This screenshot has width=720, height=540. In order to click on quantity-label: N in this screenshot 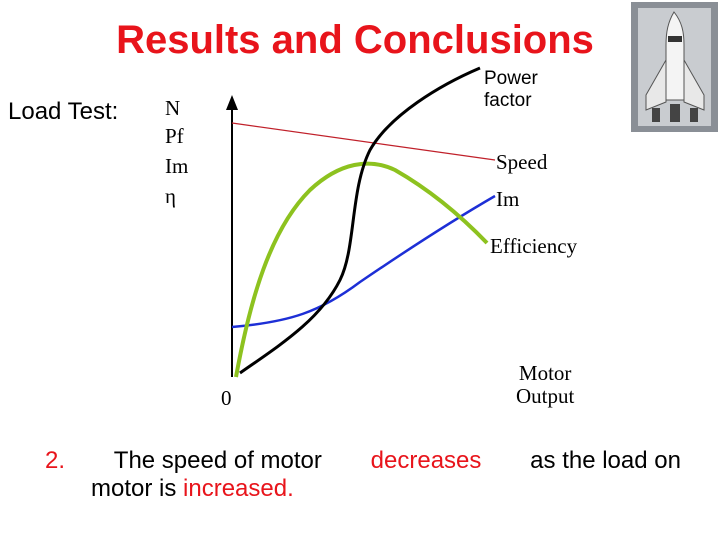, I will do `click(173, 108)`.